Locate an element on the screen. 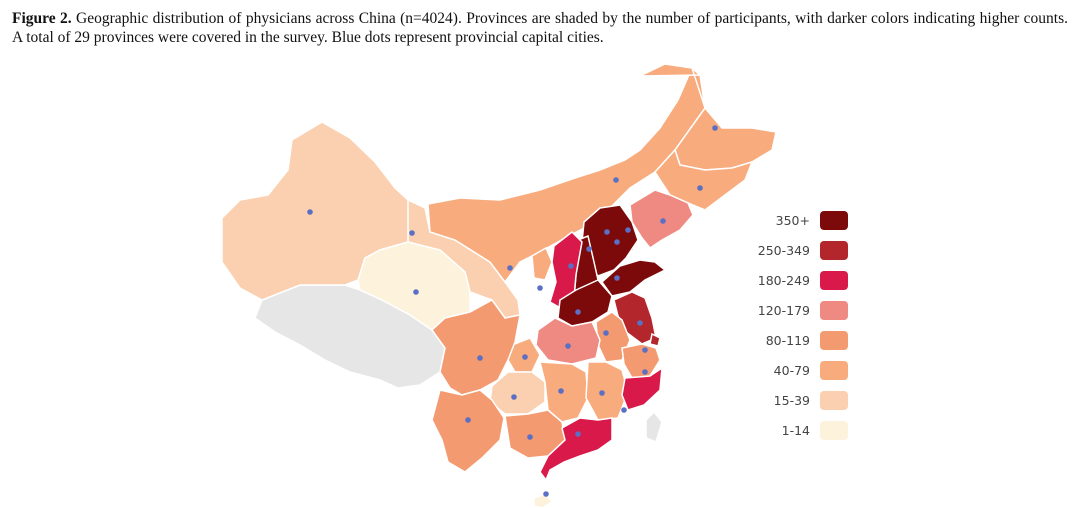 The height and width of the screenshot is (508, 1080). legend-item: 250-349 is located at coordinates (803, 253).